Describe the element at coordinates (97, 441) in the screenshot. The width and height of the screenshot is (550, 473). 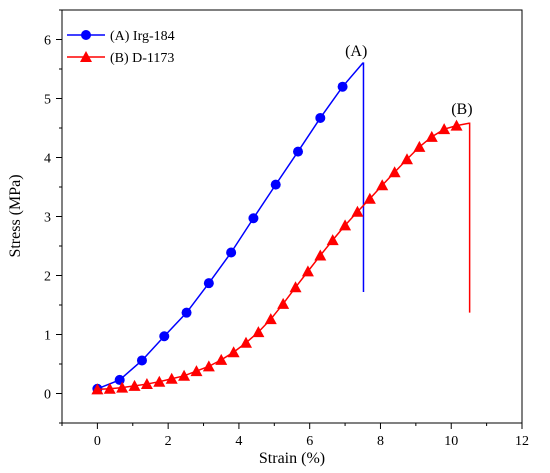
I see `x-tick-label: 0` at that location.